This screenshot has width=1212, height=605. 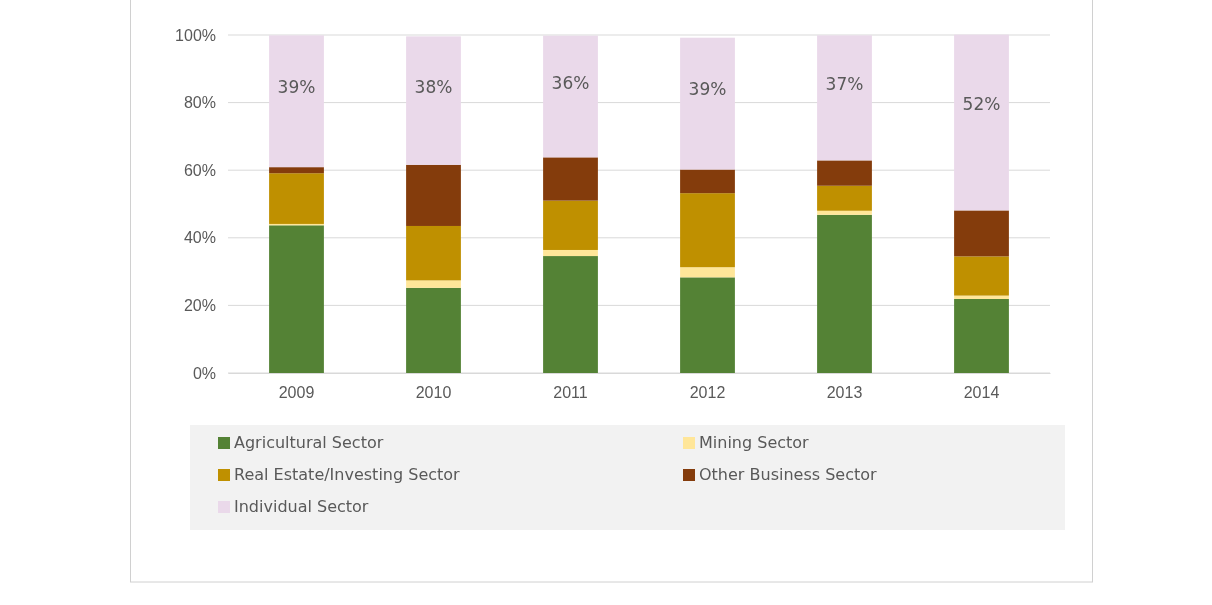 What do you see at coordinates (844, 393) in the screenshot?
I see `x-tick-label: 2013` at bounding box center [844, 393].